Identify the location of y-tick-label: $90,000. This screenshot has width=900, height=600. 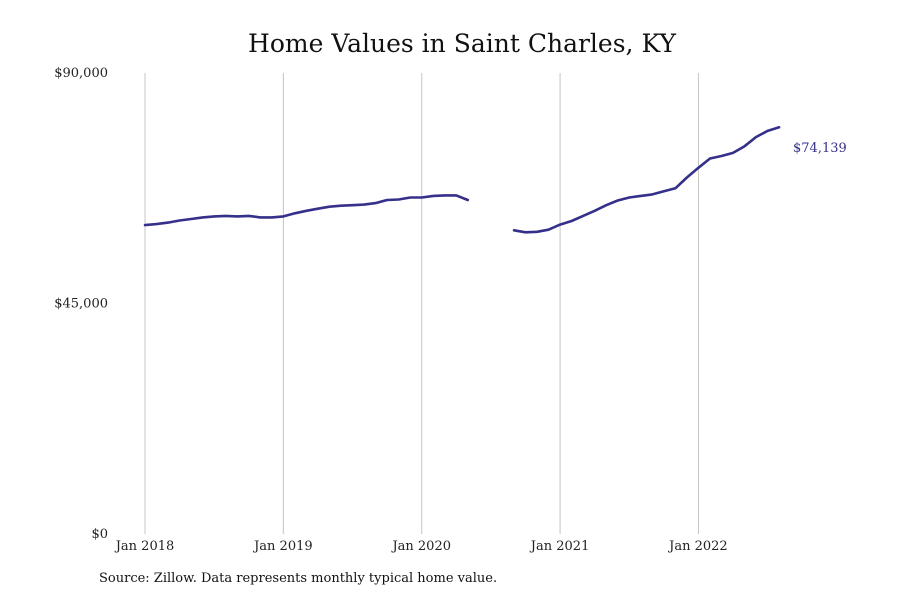
(81, 73).